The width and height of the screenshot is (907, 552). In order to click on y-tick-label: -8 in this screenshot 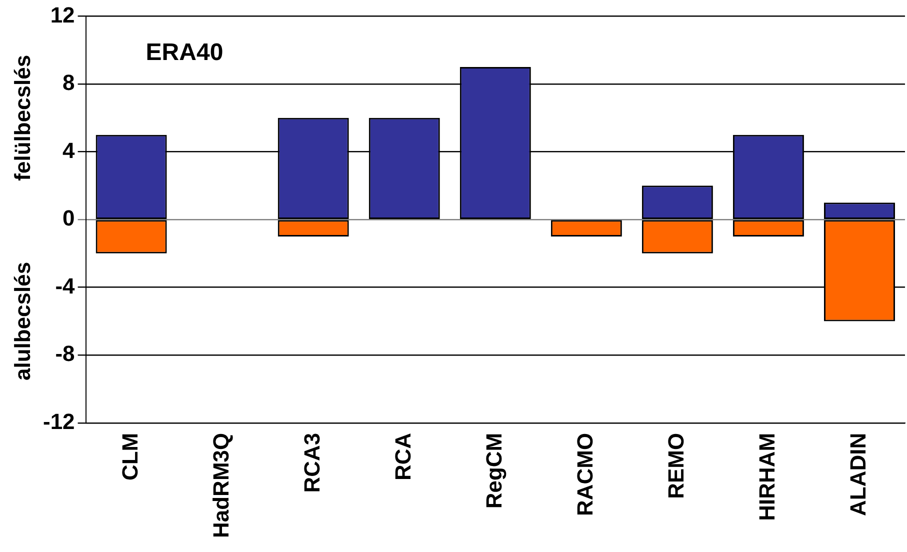, I will do `click(65, 353)`.